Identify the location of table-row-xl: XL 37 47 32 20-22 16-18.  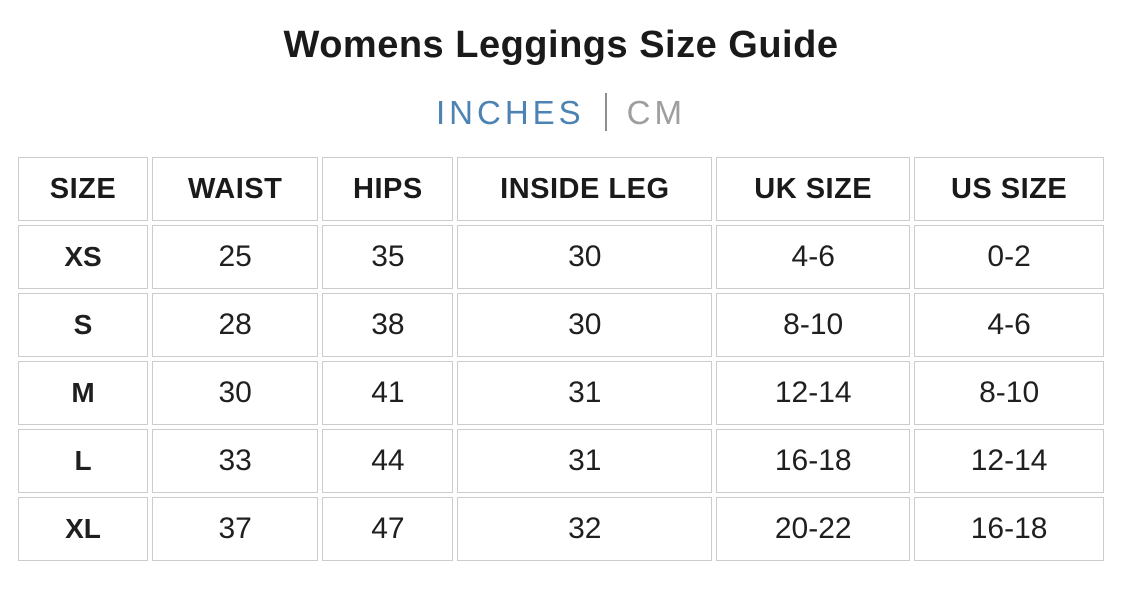
(561, 529).